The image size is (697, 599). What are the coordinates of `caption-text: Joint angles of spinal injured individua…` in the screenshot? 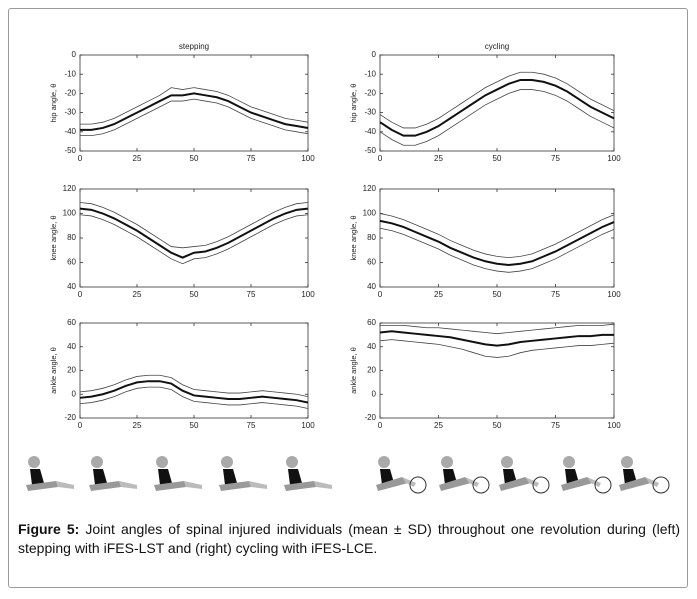 It's located at (349, 538).